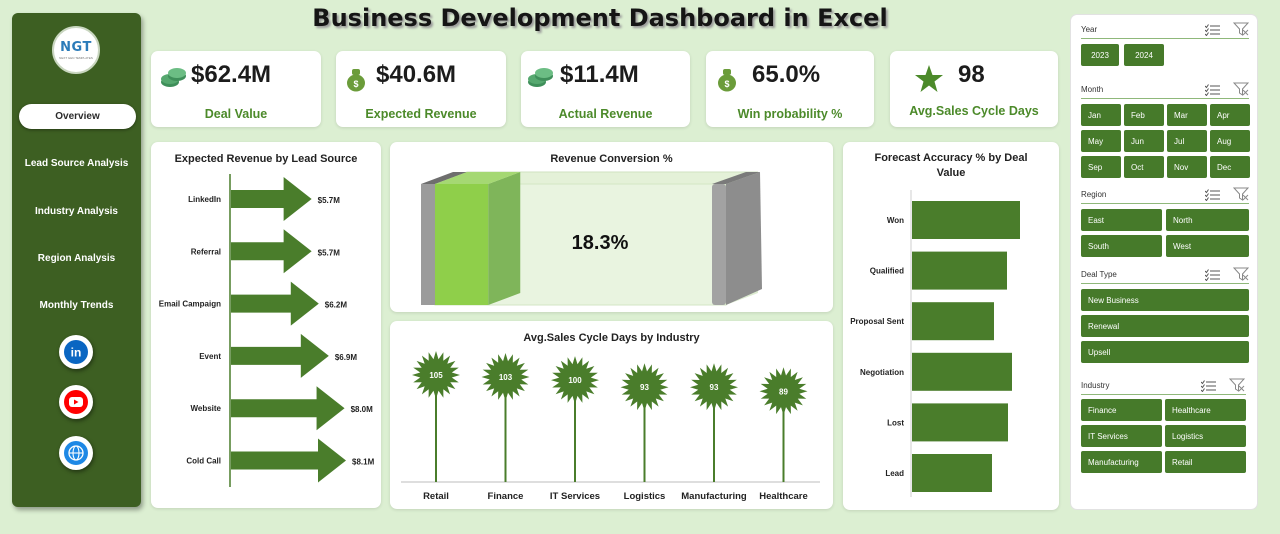 Image resolution: width=1280 pixels, height=534 pixels. Describe the element at coordinates (1144, 141) in the screenshot. I see `slicer-month-jun: Jun` at that location.